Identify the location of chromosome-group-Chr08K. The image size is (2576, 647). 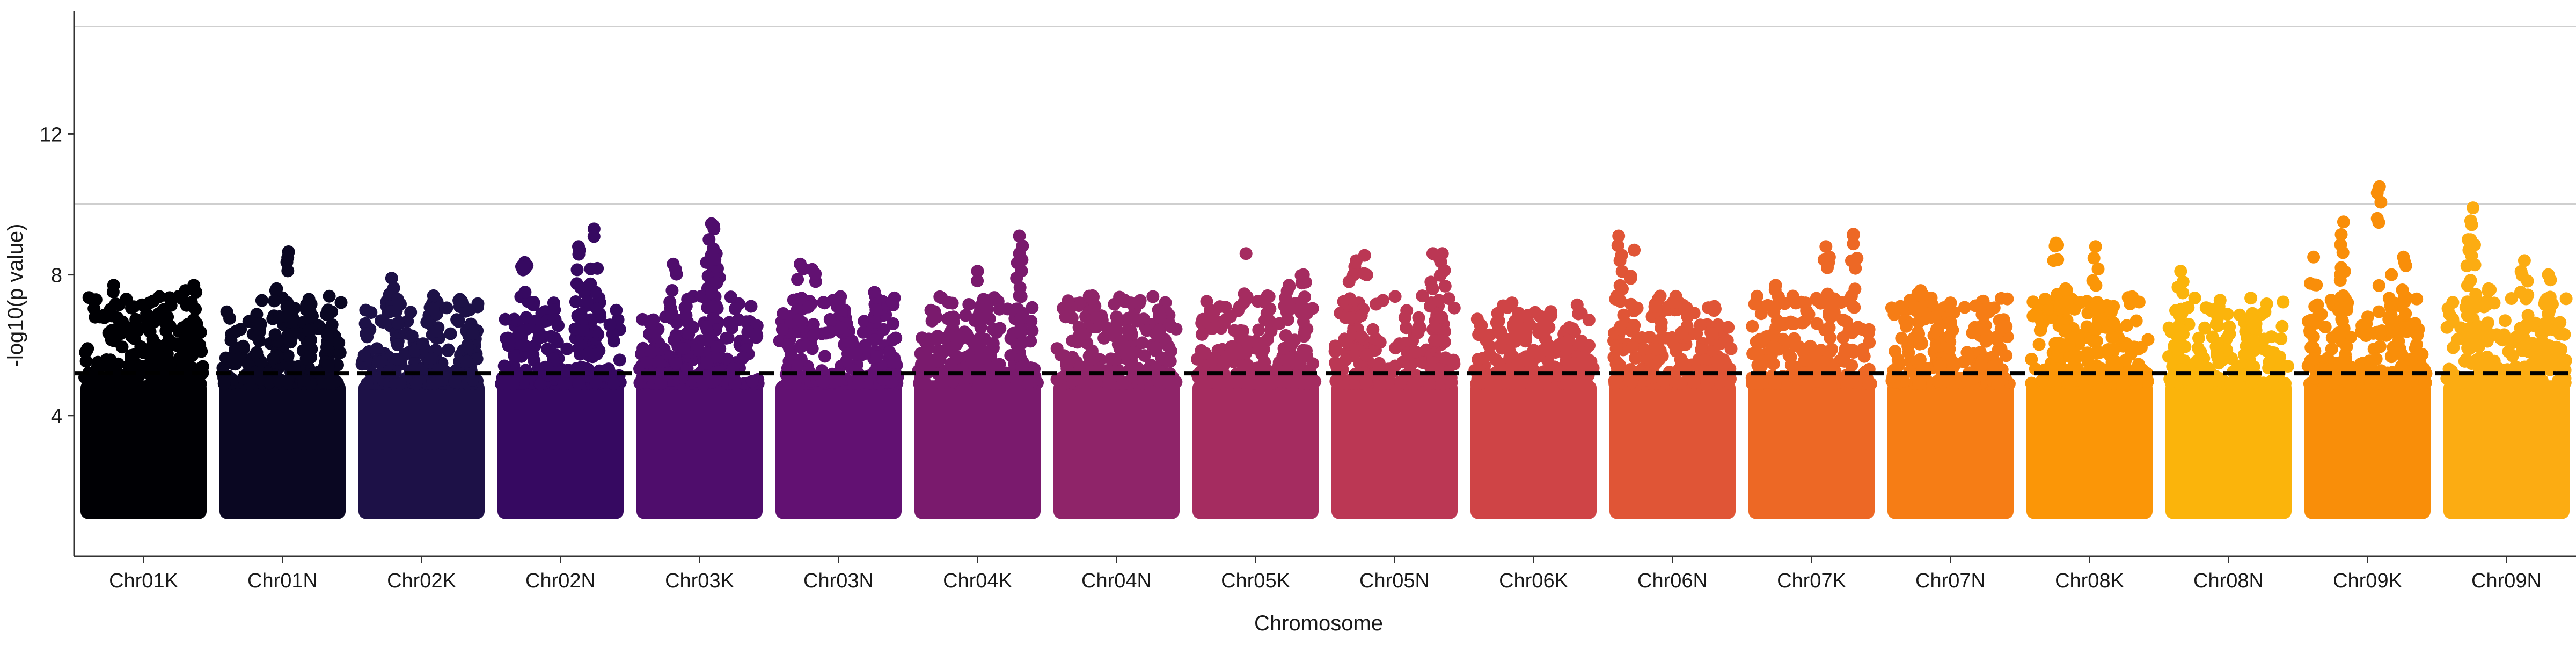
(2090, 377).